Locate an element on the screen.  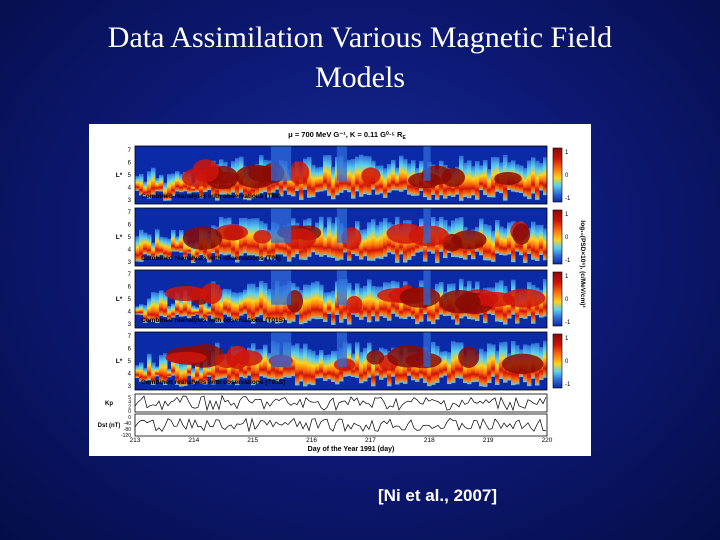
index-trace is located at coordinates (340, 403).